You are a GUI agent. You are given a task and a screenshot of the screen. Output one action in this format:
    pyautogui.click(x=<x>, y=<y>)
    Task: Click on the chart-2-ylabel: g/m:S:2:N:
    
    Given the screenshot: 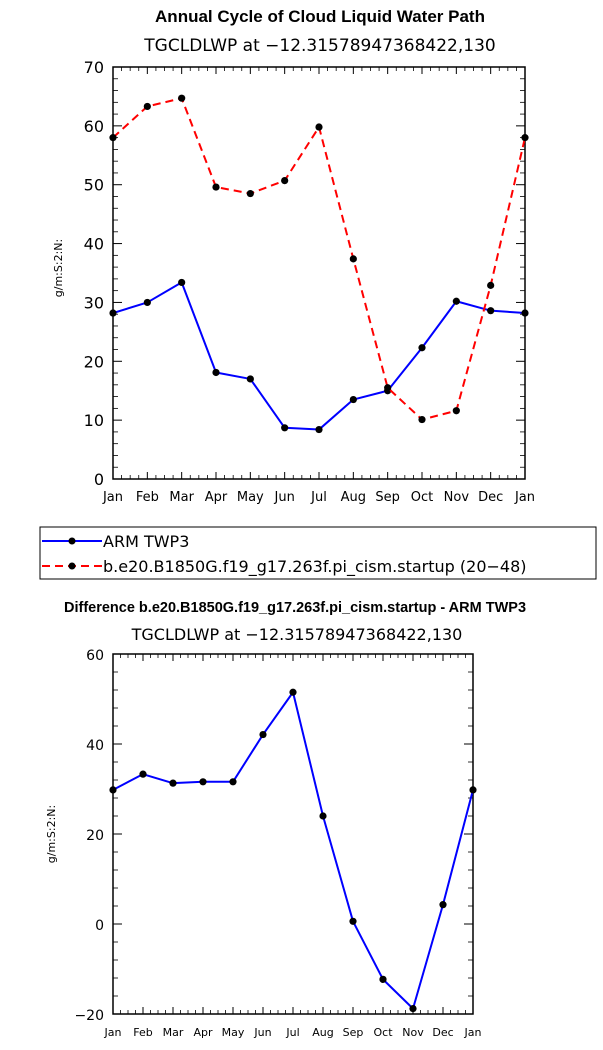 What is the action you would take?
    pyautogui.click(x=51, y=834)
    